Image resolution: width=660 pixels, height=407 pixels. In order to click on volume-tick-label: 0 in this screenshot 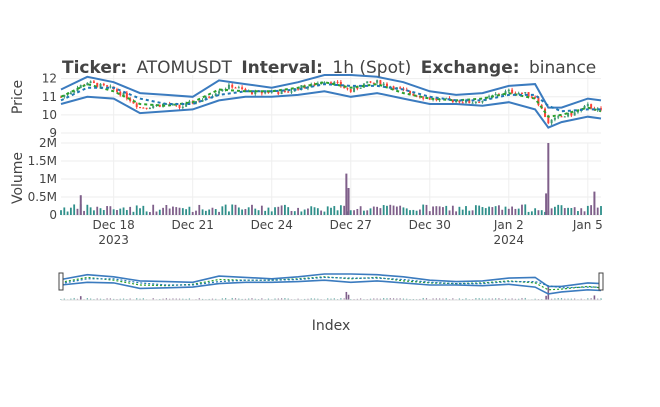, I will do `click(53, 215)`.